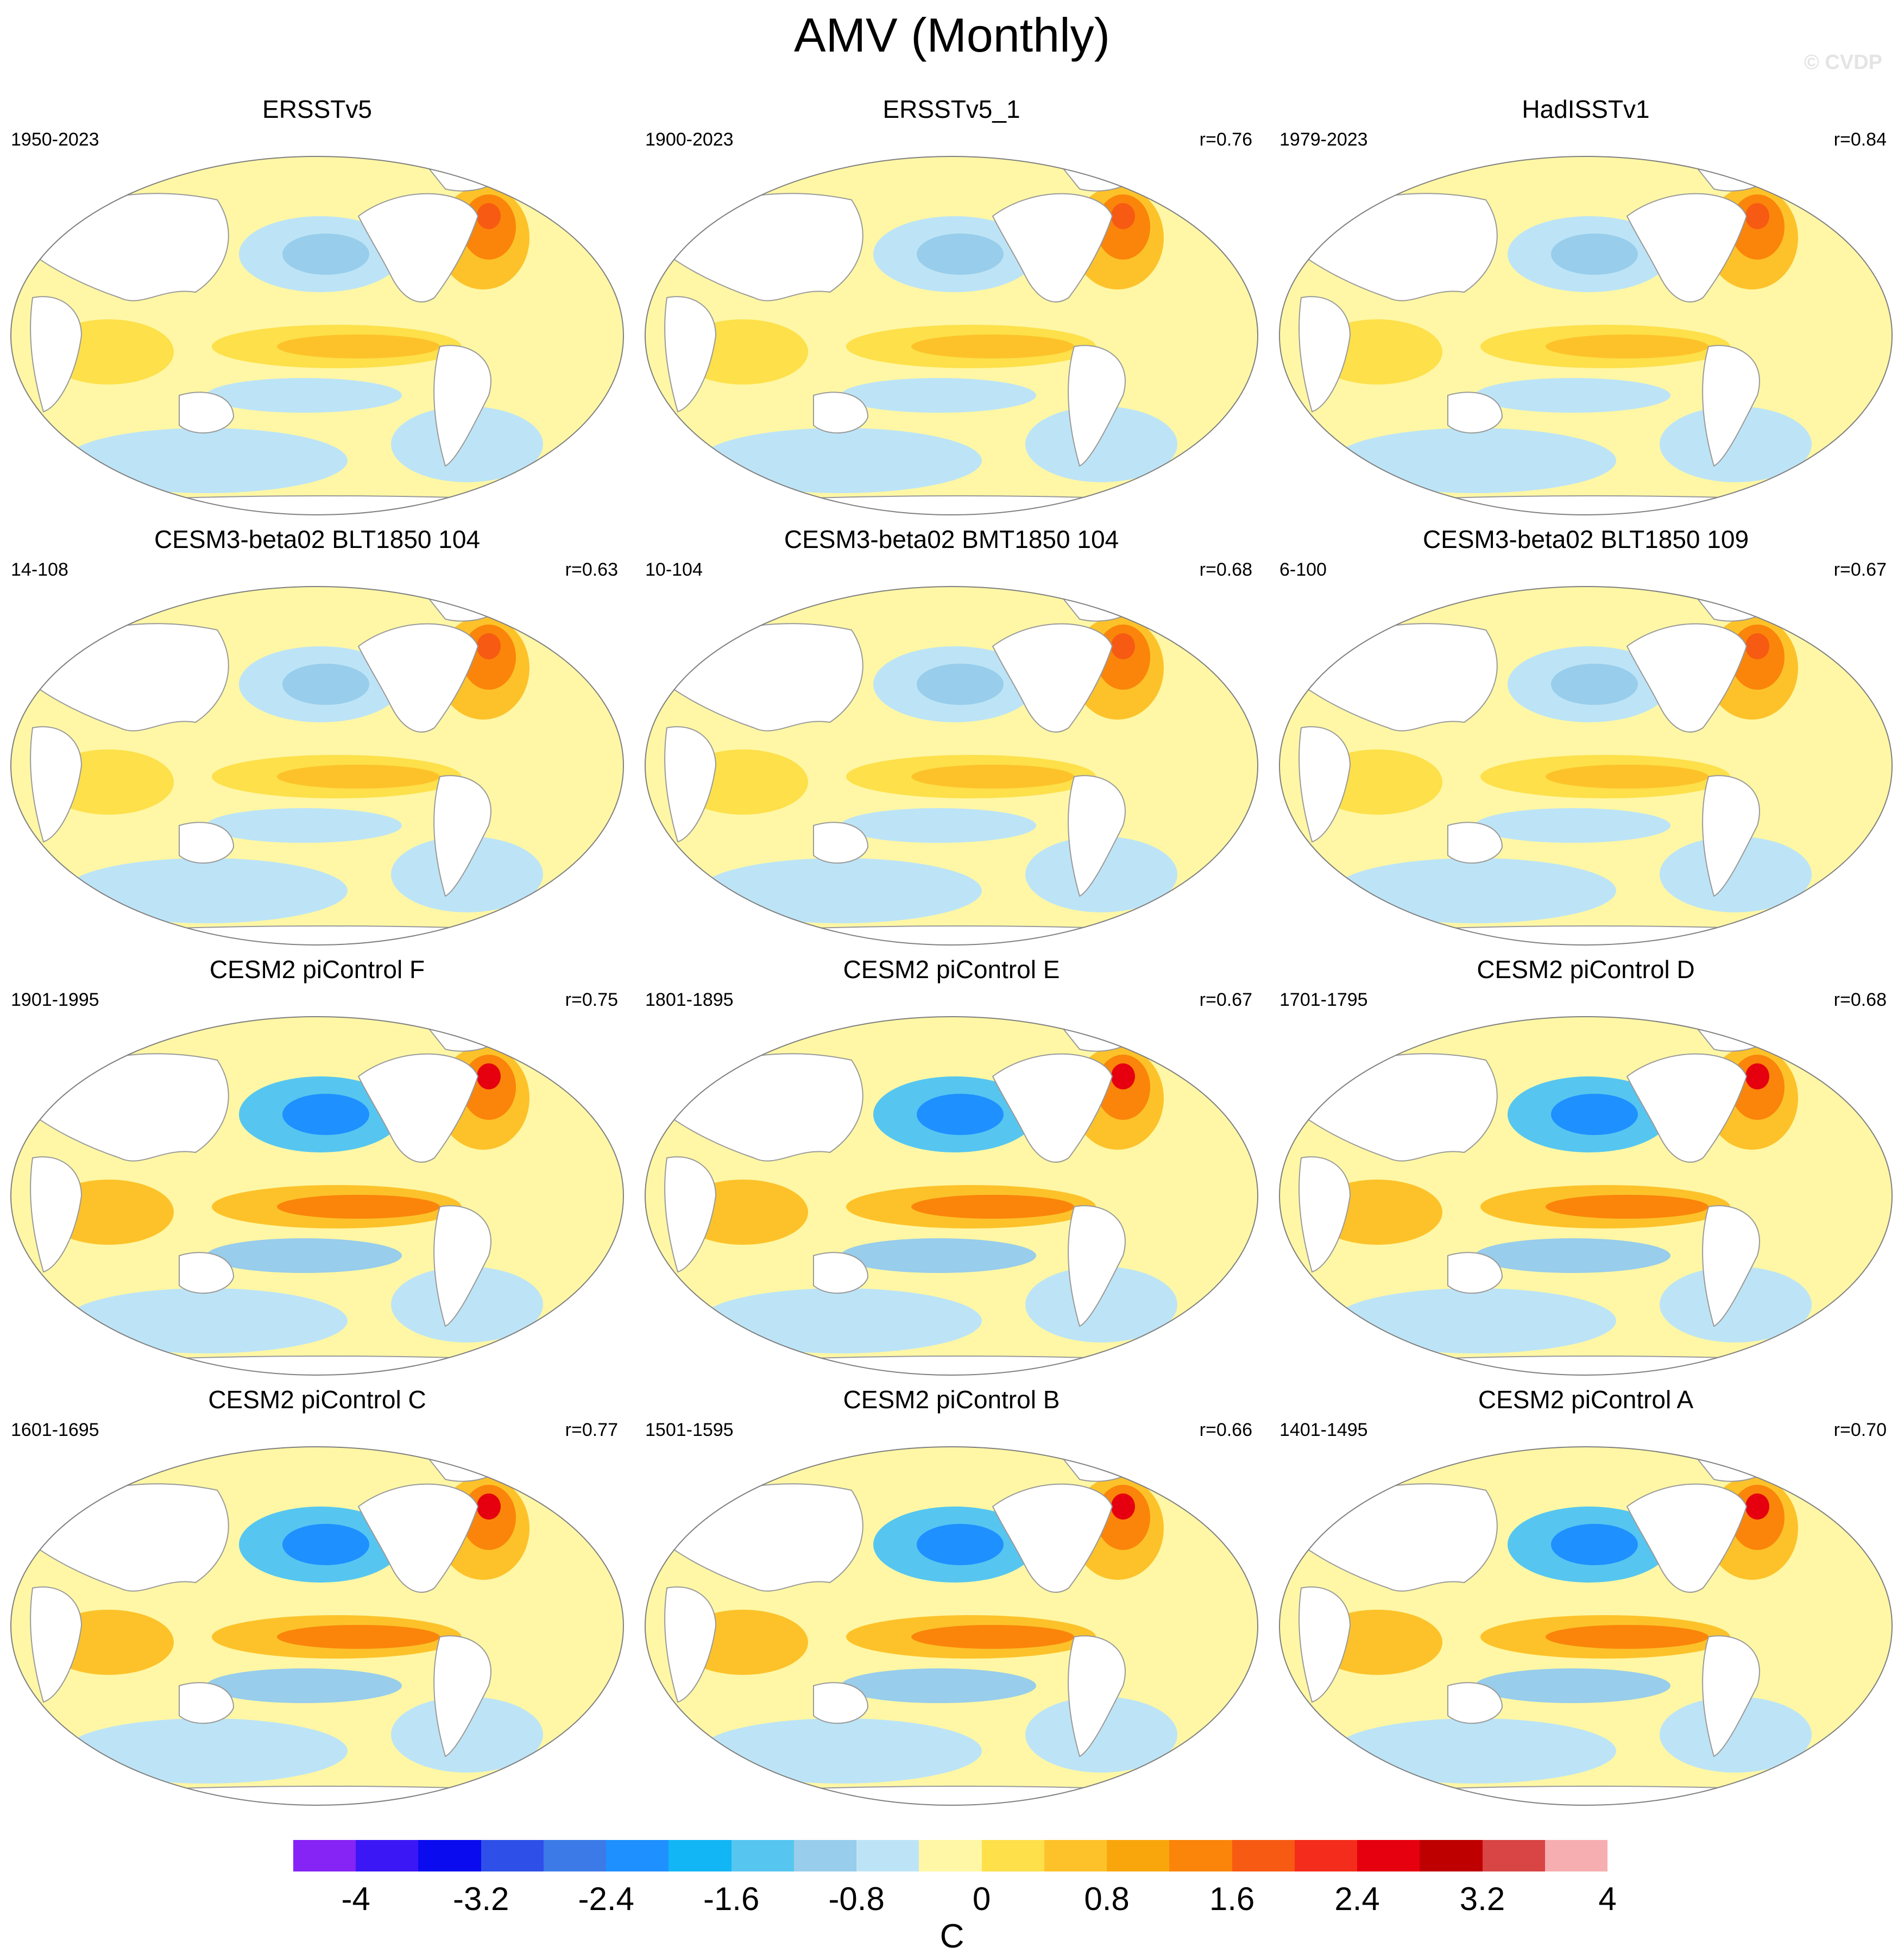 This screenshot has width=1904, height=1960. I want to click on colorbar, so click(950, 1855).